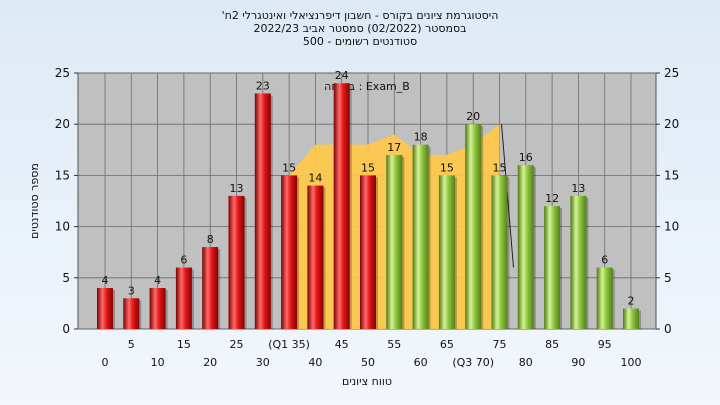 Image resolution: width=720 pixels, height=405 pixels. What do you see at coordinates (158, 362) in the screenshot?
I see `x-tick-label: 10` at bounding box center [158, 362].